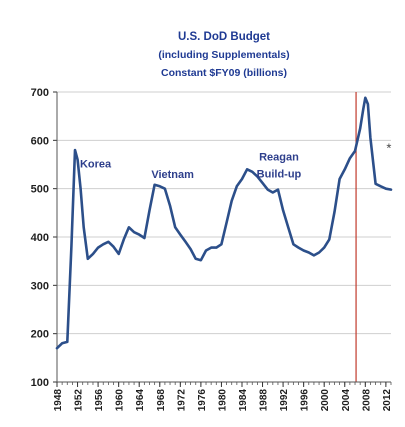 The image size is (405, 427). What do you see at coordinates (224, 73) in the screenshot?
I see `chart-subtitle-units: Constant $FY09 (billions)` at bounding box center [224, 73].